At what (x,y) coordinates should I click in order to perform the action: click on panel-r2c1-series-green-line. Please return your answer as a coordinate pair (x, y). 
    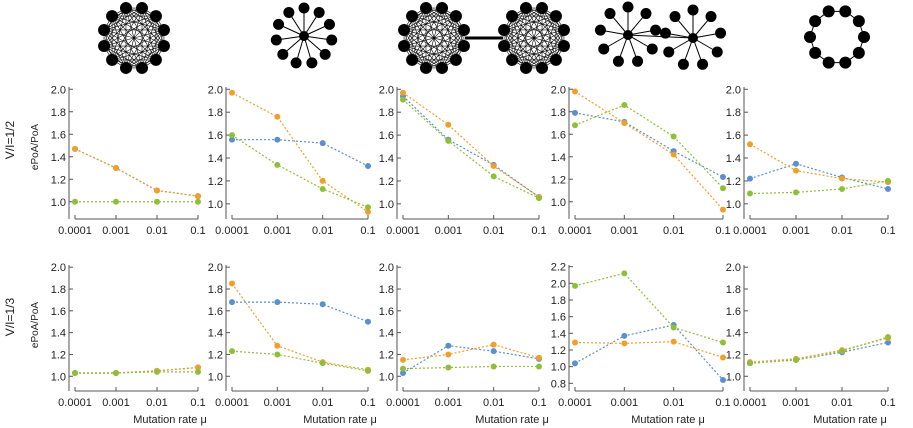
    Looking at the image, I should click on (136, 372).